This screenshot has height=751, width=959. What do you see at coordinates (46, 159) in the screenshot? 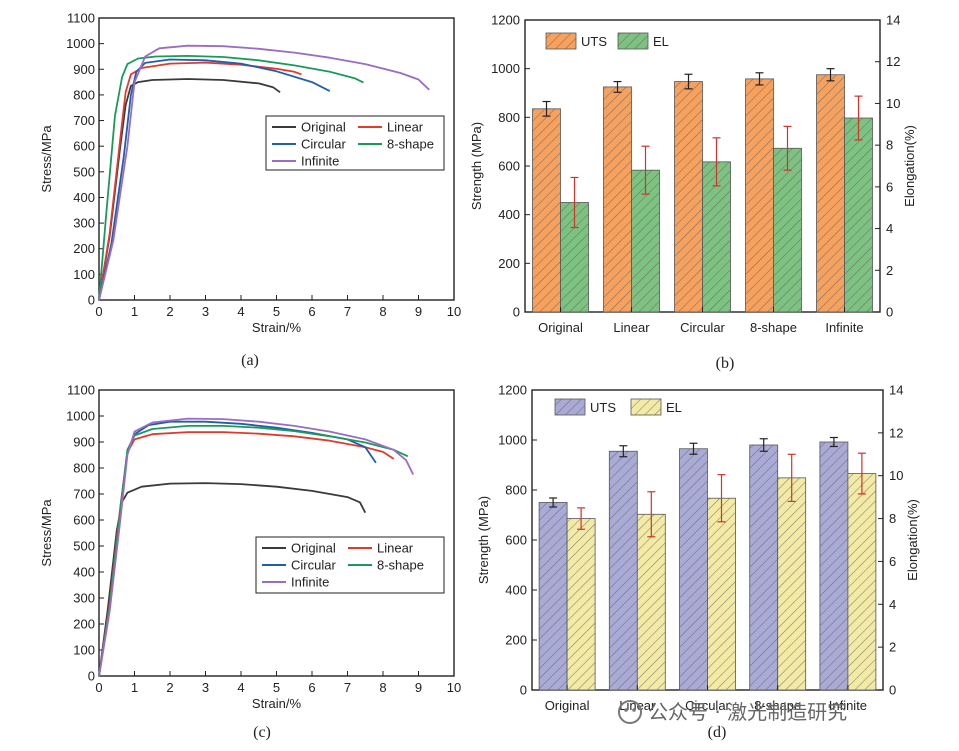
I see `y-axis-label: Stress/MPa` at bounding box center [46, 159].